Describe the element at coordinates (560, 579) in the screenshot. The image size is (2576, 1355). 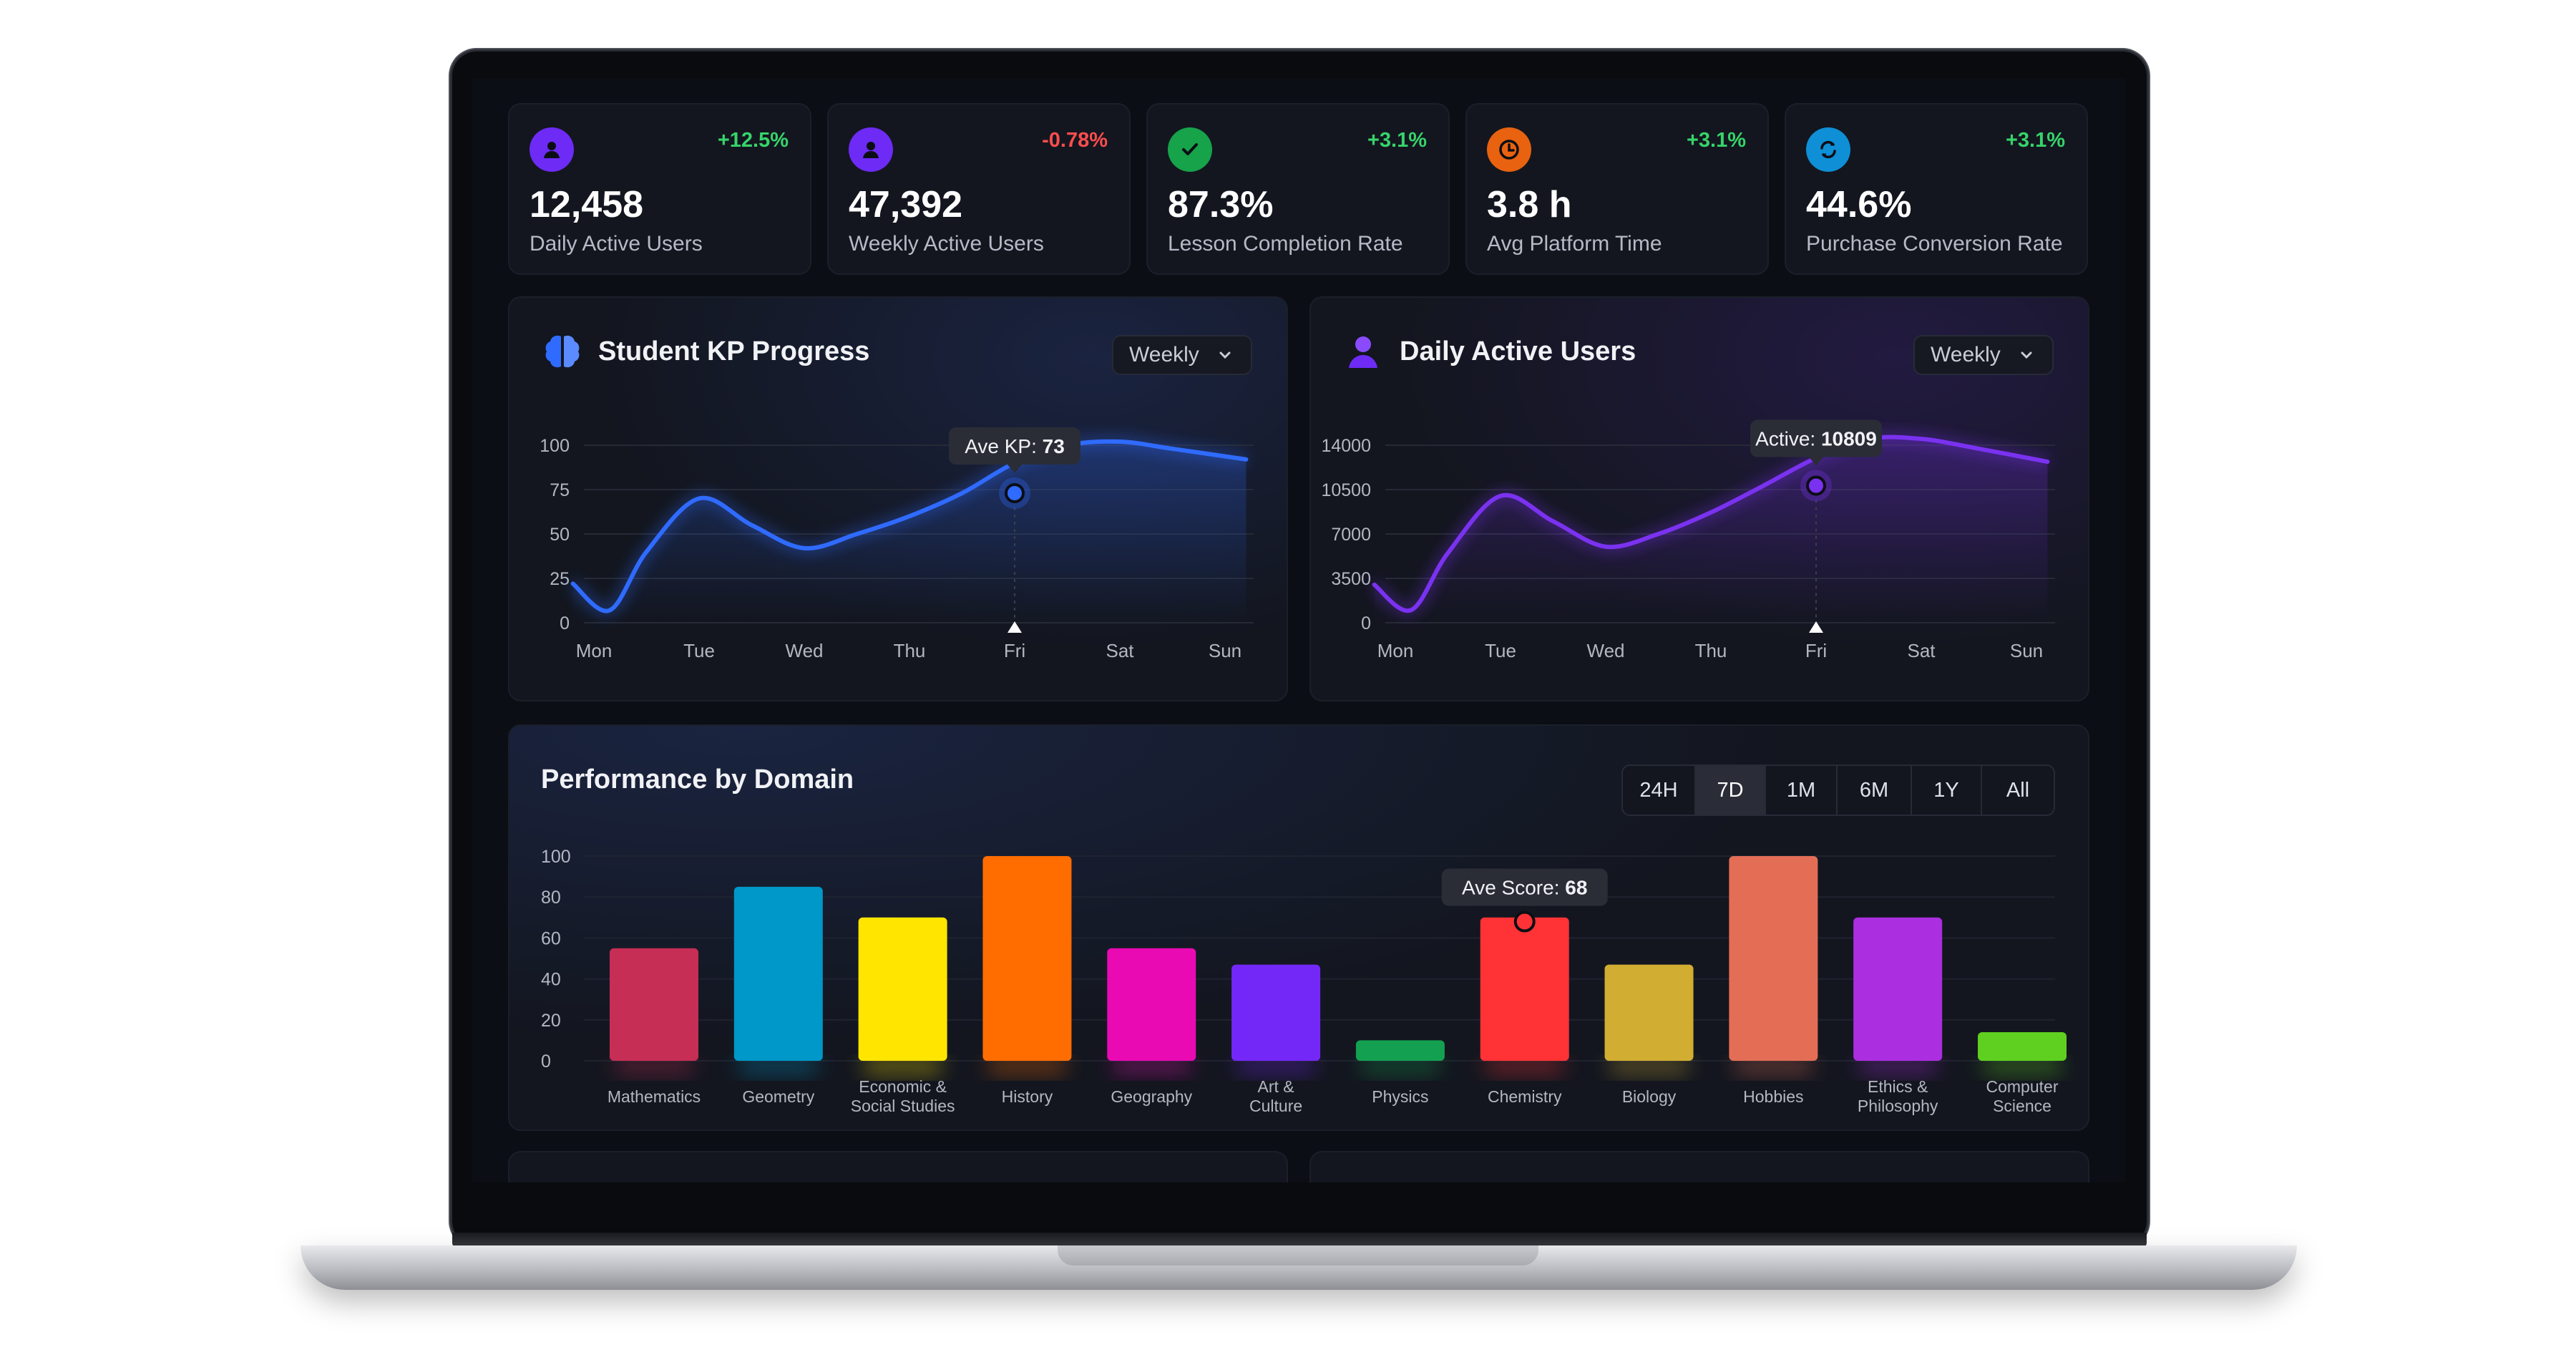
I see `y-tick-label: 25` at that location.